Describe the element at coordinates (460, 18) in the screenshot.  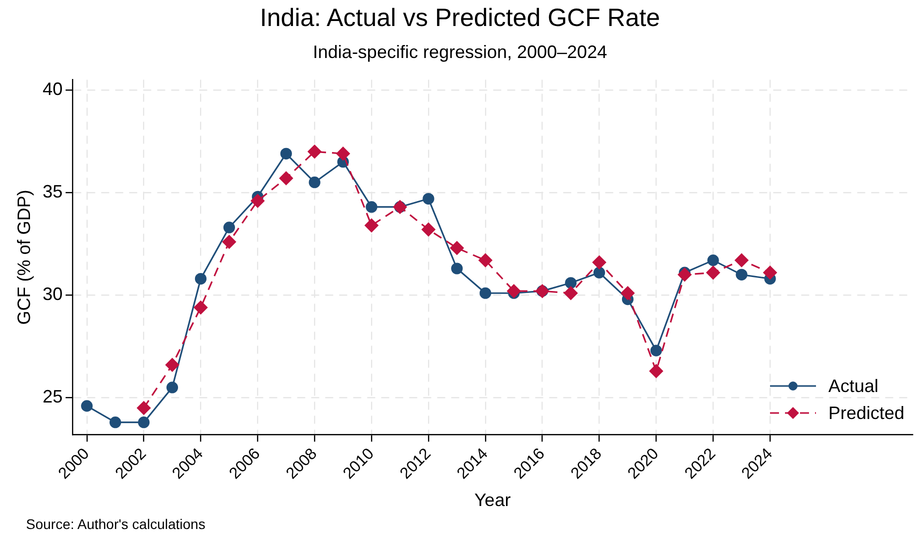
I see `chart-title: India: Actual vs Predicted GCF Rate` at that location.